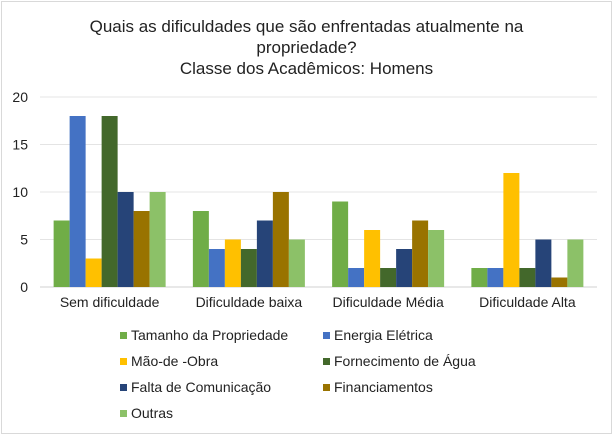  I want to click on legend-item: Fornecimento de Água, so click(399, 361).